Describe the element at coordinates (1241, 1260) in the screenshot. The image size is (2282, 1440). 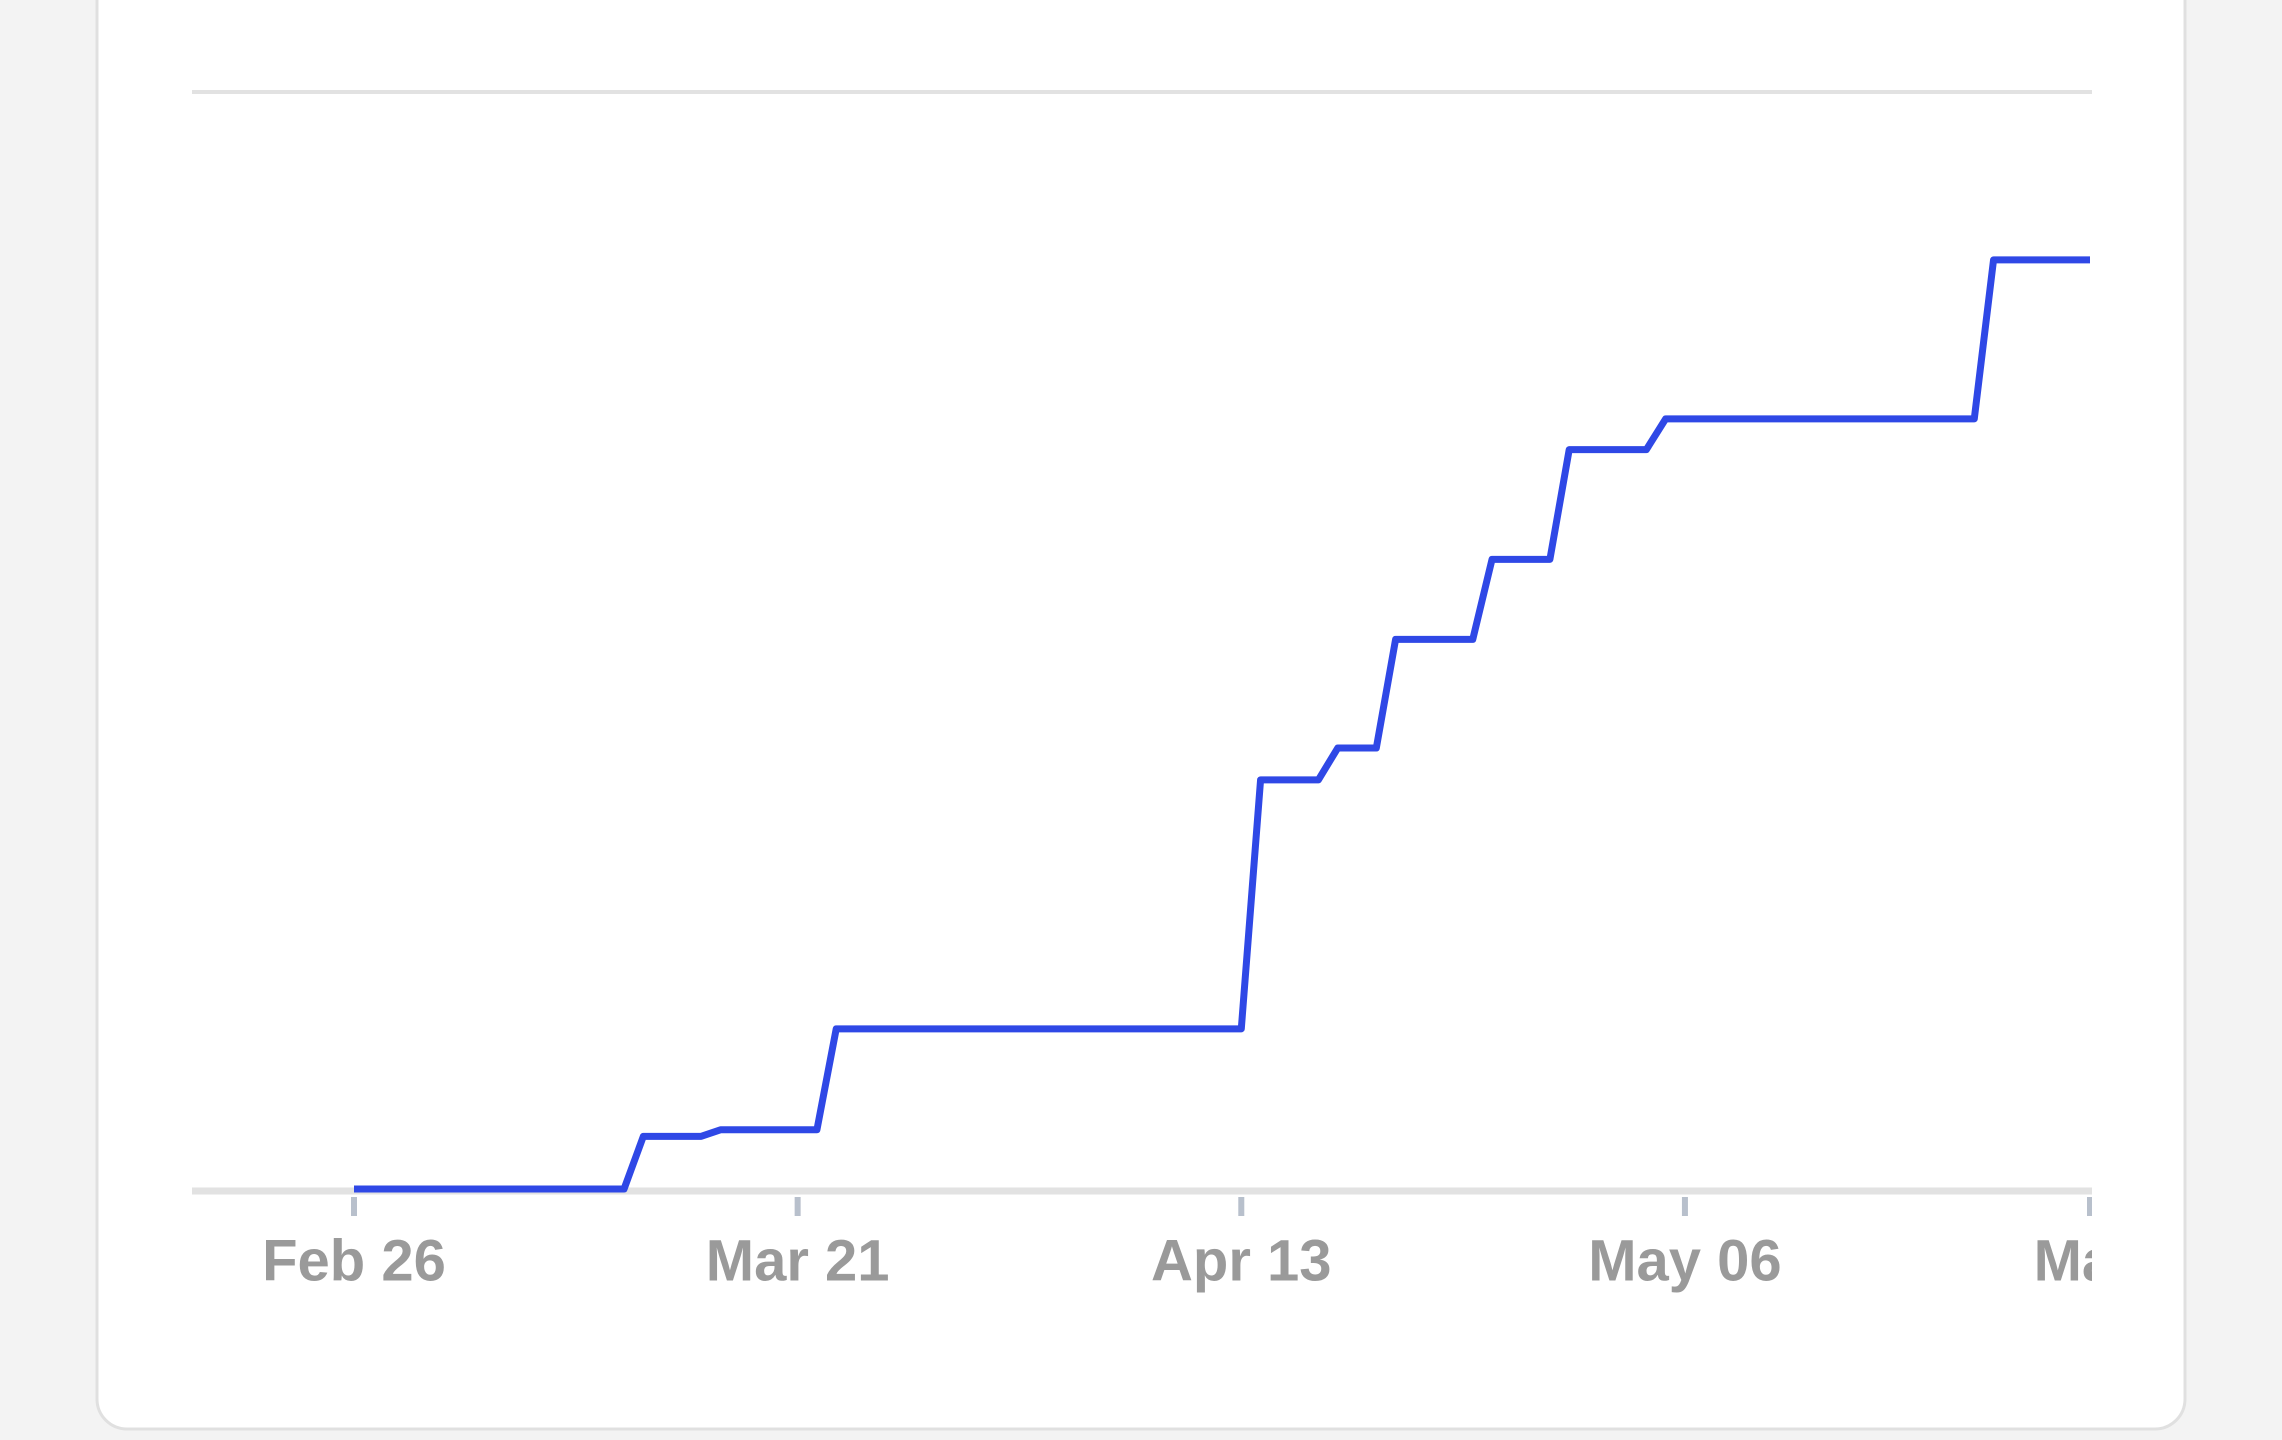
I see `x-tick-label: Apr 13` at that location.